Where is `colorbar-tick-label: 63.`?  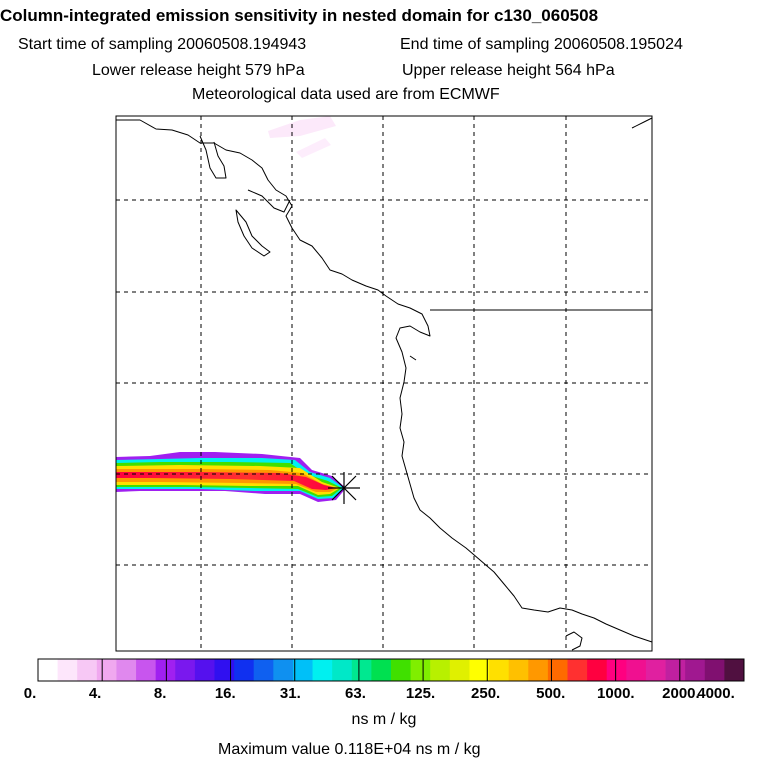
colorbar-tick-label: 63. is located at coordinates (355, 693).